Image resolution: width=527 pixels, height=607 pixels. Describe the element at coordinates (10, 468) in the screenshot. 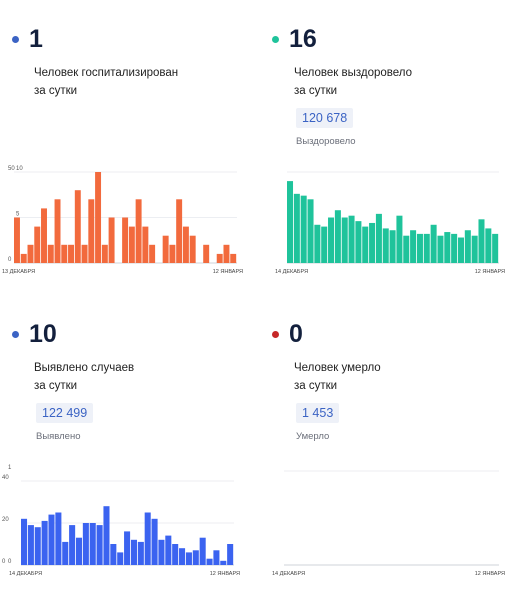

I see `y-tick-label: 1` at that location.